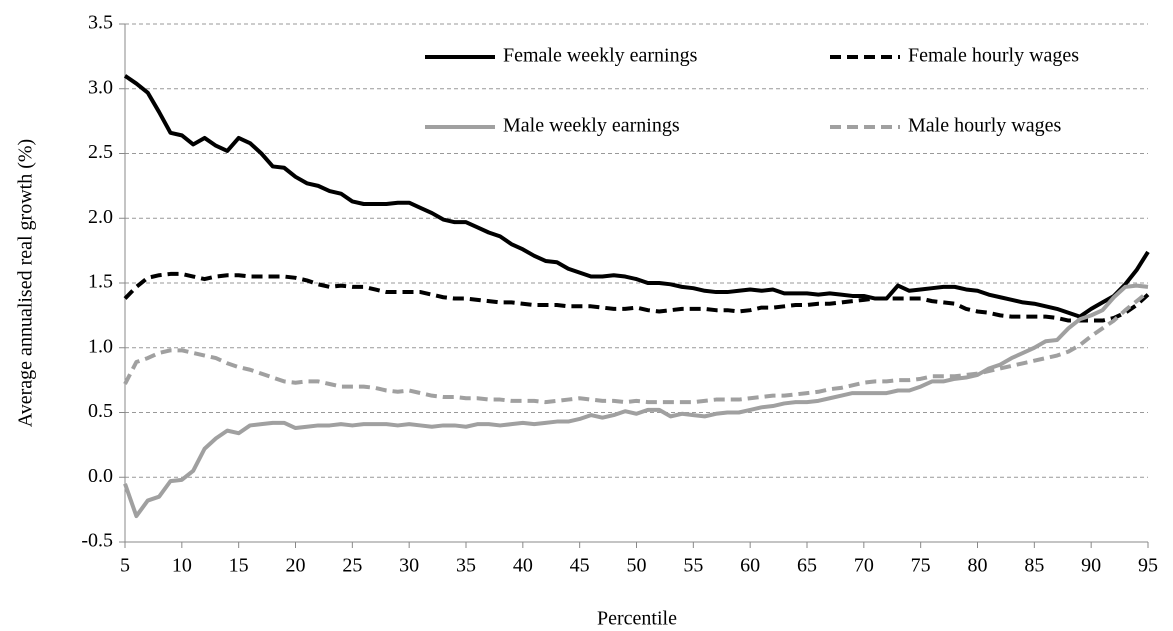 This screenshot has width=1173, height=631. Describe the element at coordinates (985, 126) in the screenshot. I see `legend-label: Male hourly wages` at that location.